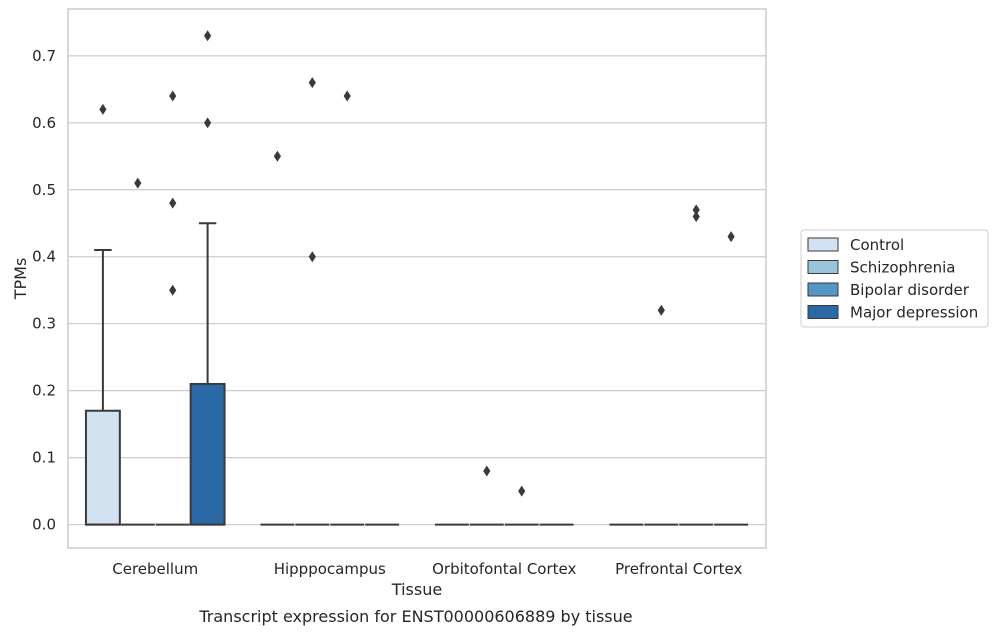 The height and width of the screenshot is (634, 997). What do you see at coordinates (44, 190) in the screenshot?
I see `y-tick-label: 0.5` at bounding box center [44, 190].